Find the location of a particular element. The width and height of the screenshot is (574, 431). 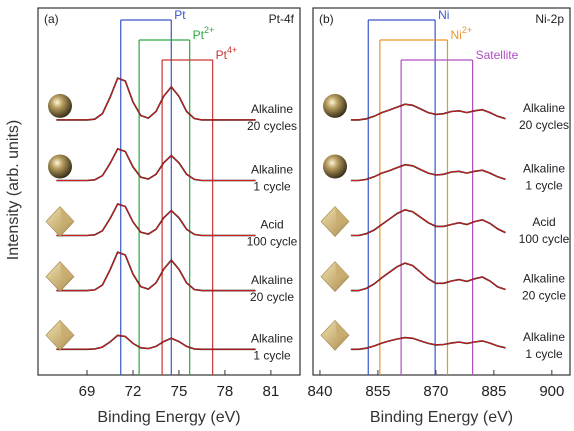

marker-name: Satellite is located at coordinates (497, 55).